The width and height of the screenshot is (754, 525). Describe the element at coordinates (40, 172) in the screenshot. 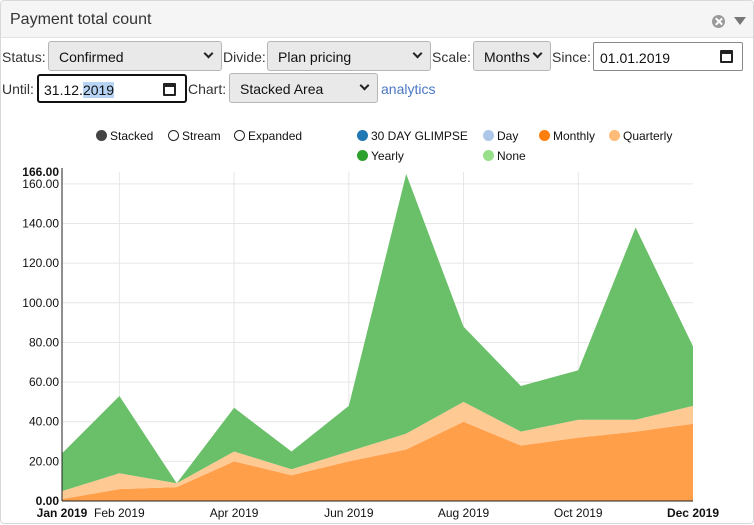

I see `y-max-label: 166.00` at that location.